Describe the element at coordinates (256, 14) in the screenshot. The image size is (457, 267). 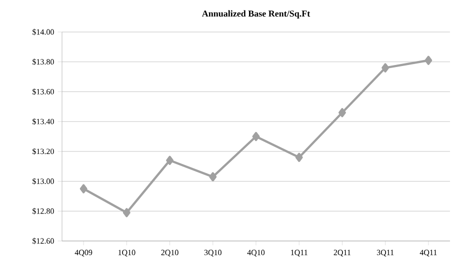
I see `chart-title: Annualized Base Rent/Sq.Ft` at that location.